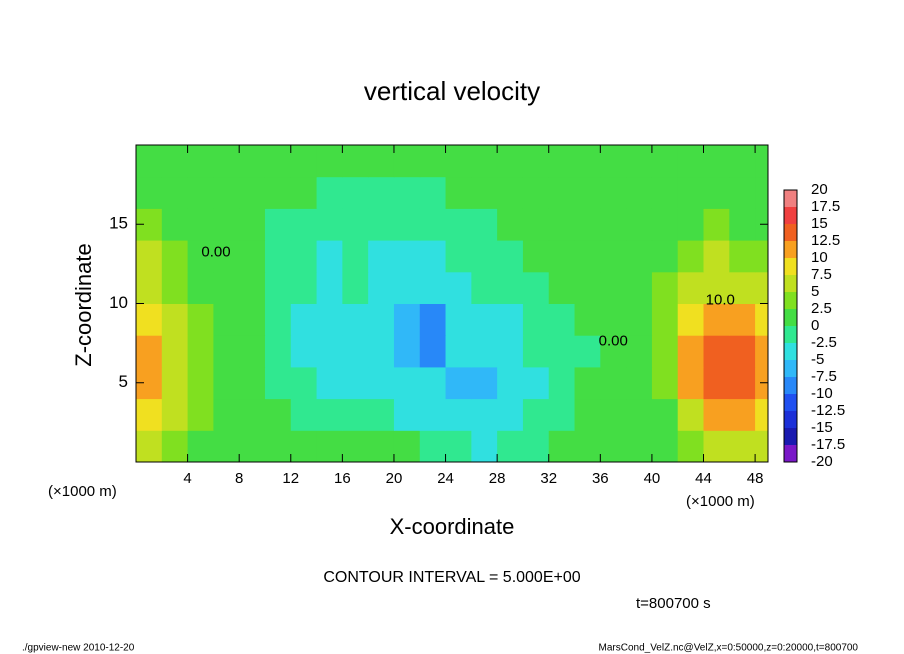 This screenshot has width=904, height=654. What do you see at coordinates (118, 223) in the screenshot?
I see `y-tick-label: 15` at bounding box center [118, 223].